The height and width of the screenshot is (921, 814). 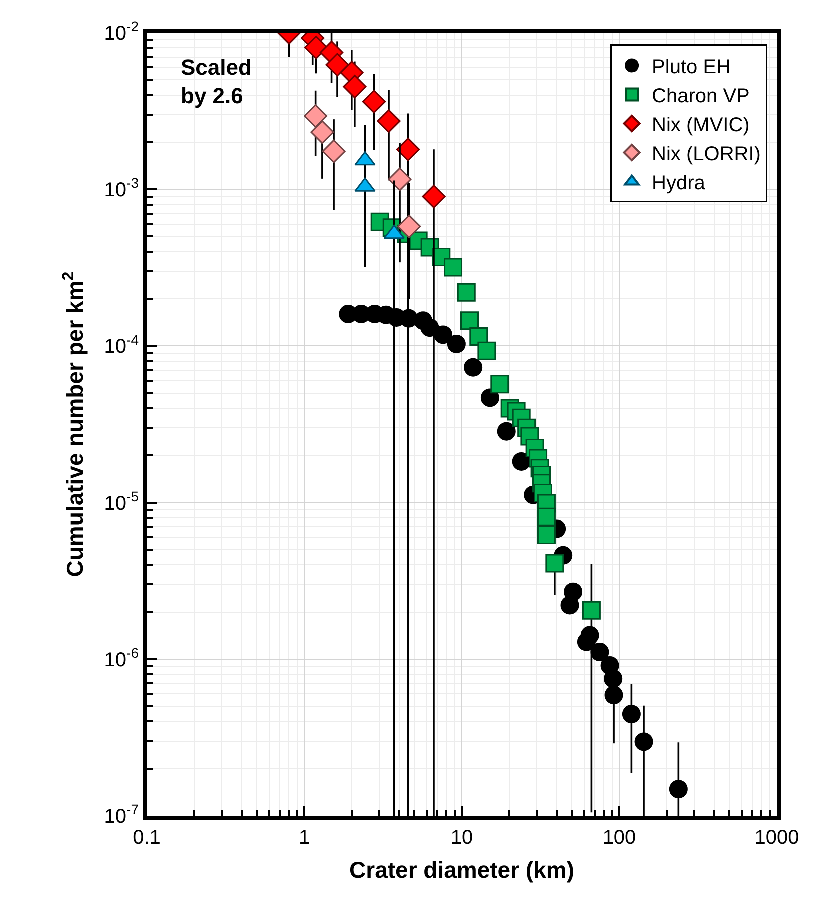 I want to click on x-axis-title: Crater diameter (km), so click(x=462, y=870).